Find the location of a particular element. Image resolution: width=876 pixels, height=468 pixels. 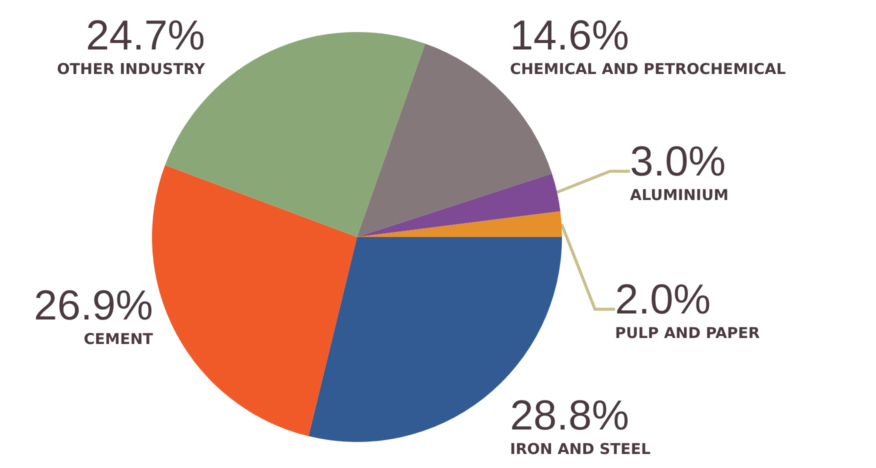

data-label: 3.0% is located at coordinates (678, 161).